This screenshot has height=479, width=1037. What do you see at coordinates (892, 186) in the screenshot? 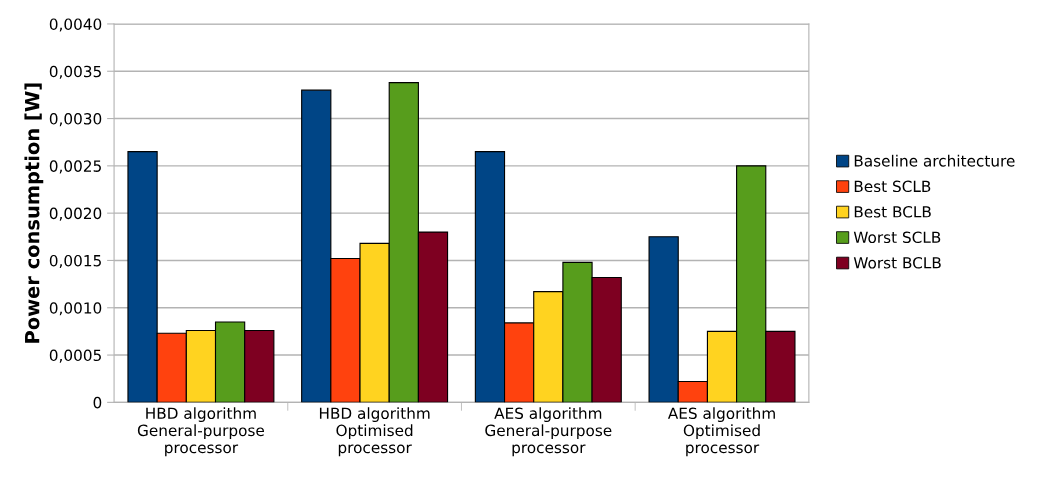
I see `legend-label: Best SCLB` at bounding box center [892, 186].